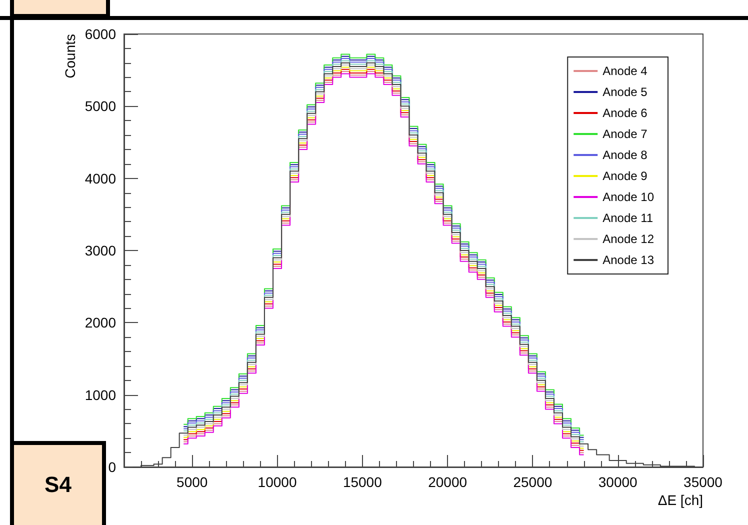  Describe the element at coordinates (100, 250) in the screenshot. I see `y-tick-label: 3000` at that location.